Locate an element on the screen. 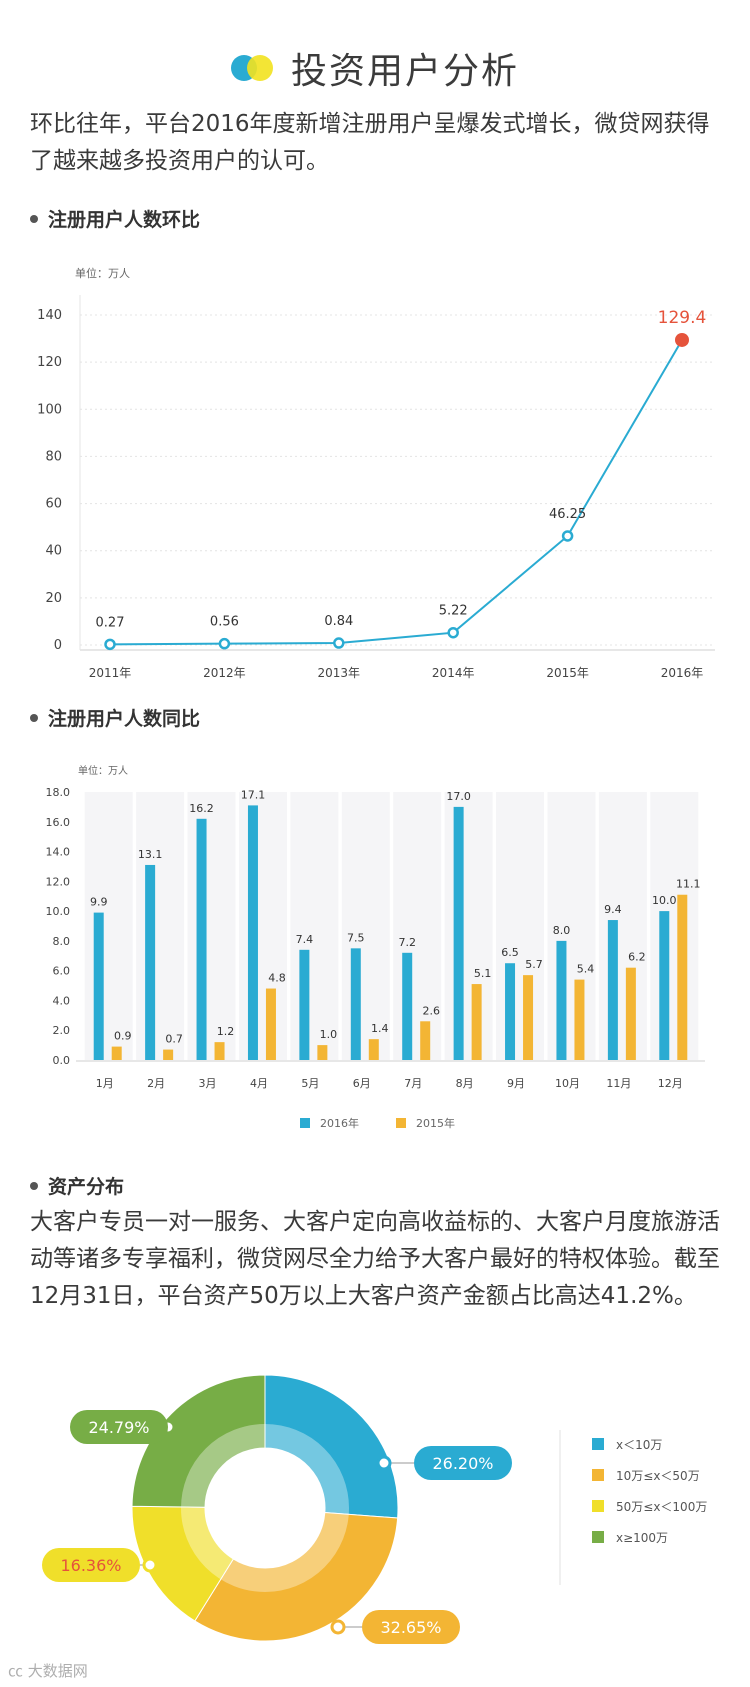 Image resolution: width=750 pixels, height=1687 pixels. donut-percent-label: 32.65% is located at coordinates (410, 1627).